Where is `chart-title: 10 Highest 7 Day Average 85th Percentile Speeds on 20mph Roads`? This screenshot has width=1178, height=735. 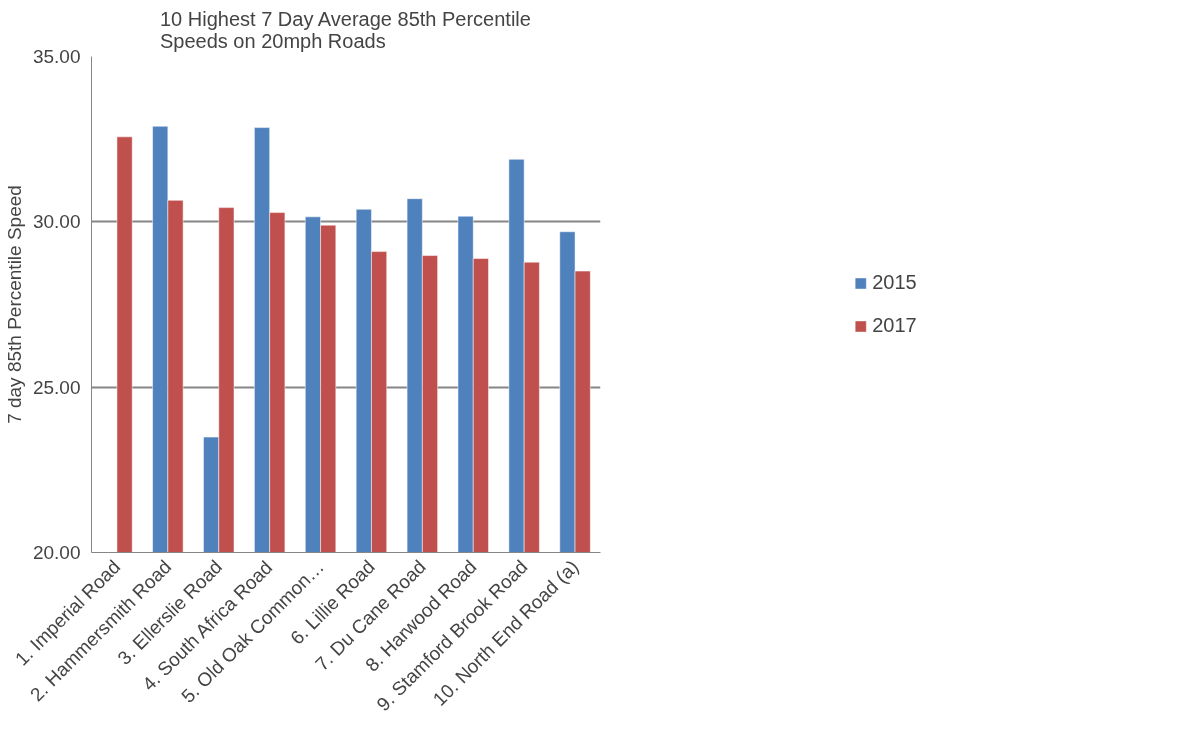 chart-title: 10 Highest 7 Day Average 85th Percentile Speeds on 20mph Roads is located at coordinates (345, 29).